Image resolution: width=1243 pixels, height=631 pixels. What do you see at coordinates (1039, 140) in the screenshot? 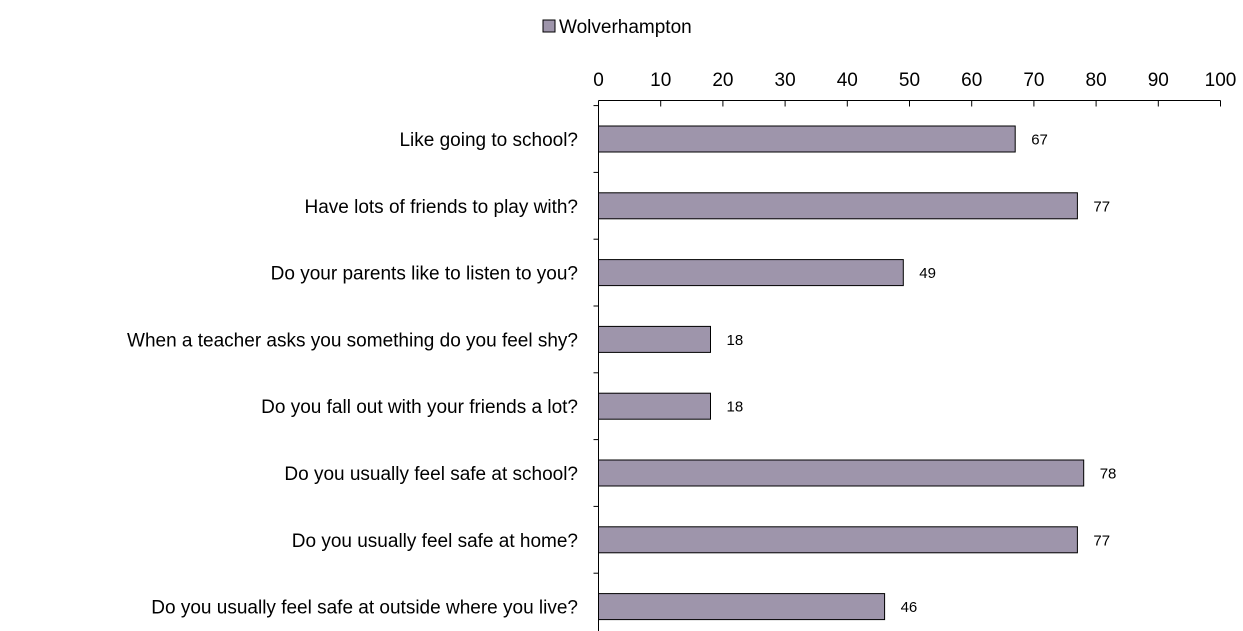
I see `data-label: 67` at bounding box center [1039, 140].